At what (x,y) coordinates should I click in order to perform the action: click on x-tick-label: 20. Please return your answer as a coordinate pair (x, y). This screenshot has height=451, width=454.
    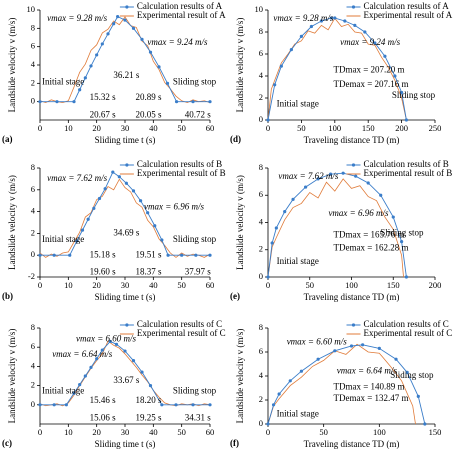
    Looking at the image, I should click on (96, 432).